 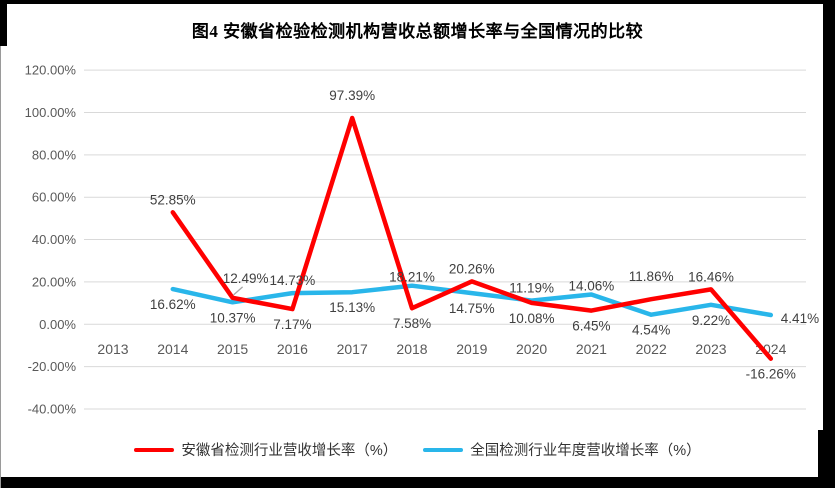 I want to click on data-label: 14.06%, so click(x=592, y=286).